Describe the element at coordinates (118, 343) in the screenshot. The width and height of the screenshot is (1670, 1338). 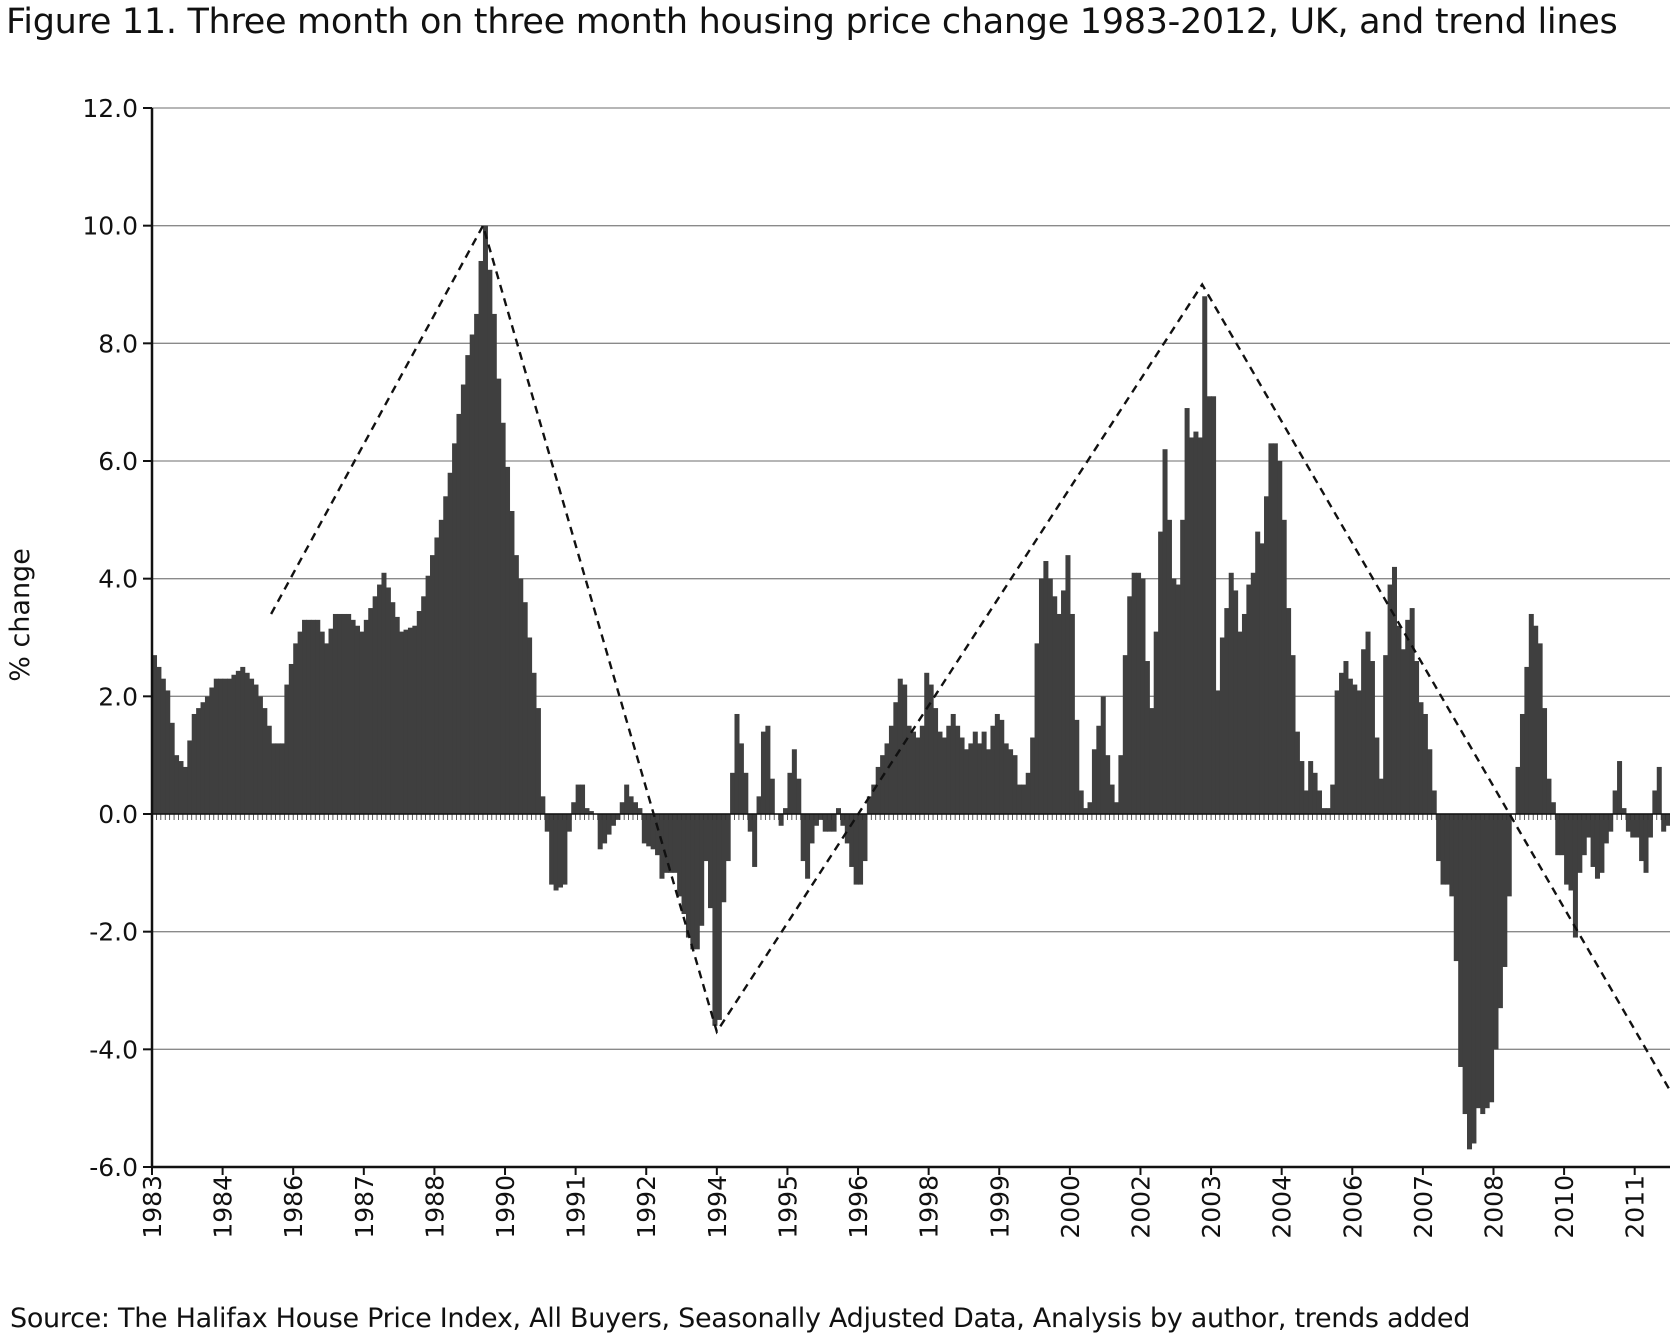
I see `y-tick-label: 8.0` at that location.